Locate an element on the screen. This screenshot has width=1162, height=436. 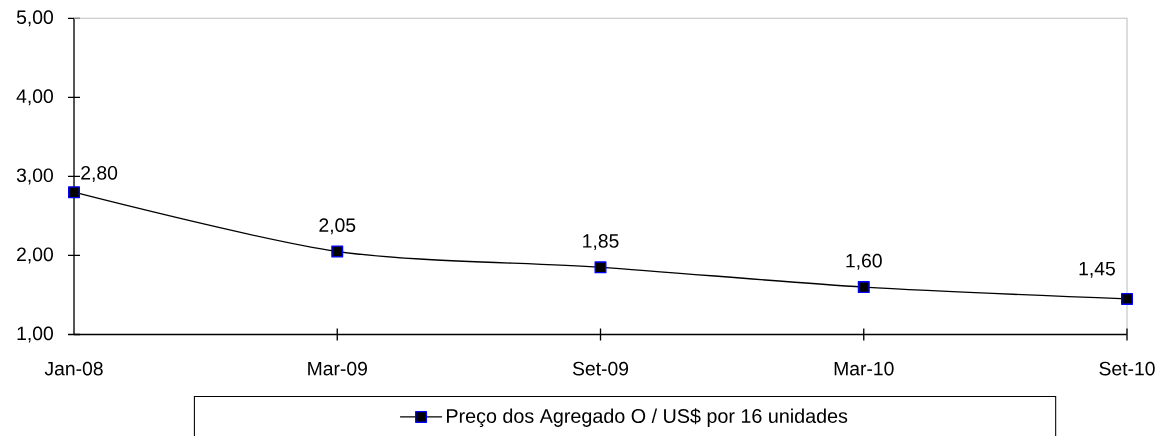
data-label: 1,45 is located at coordinates (1097, 269).